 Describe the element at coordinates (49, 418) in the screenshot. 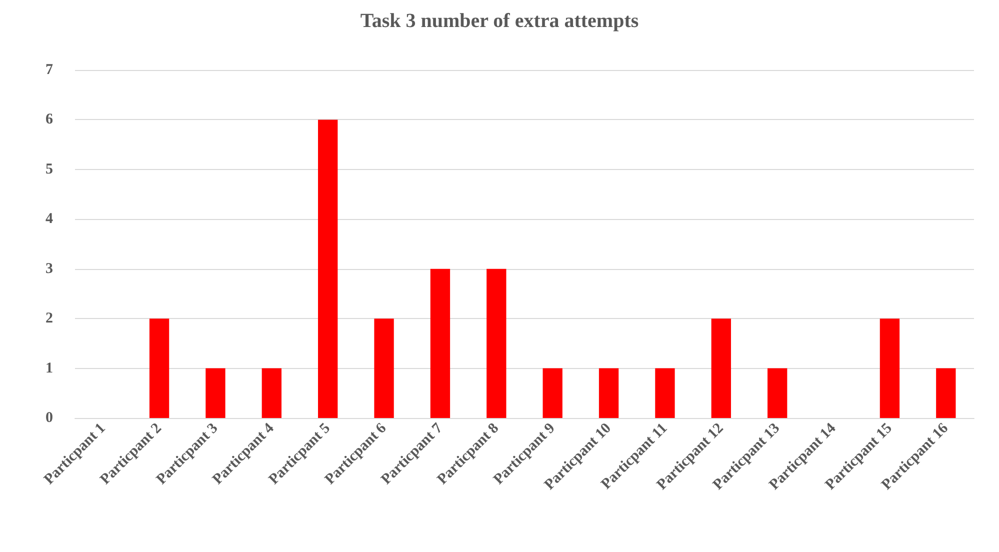

I see `y-tick-label: 0` at that location.